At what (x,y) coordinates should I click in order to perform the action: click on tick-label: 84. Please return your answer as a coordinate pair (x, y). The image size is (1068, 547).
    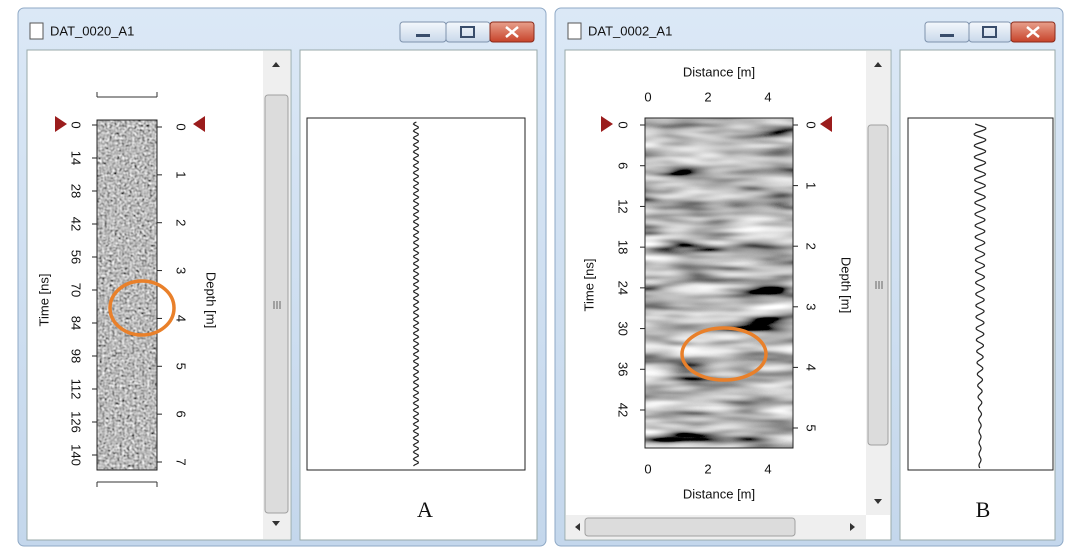
    Looking at the image, I should click on (76, 323).